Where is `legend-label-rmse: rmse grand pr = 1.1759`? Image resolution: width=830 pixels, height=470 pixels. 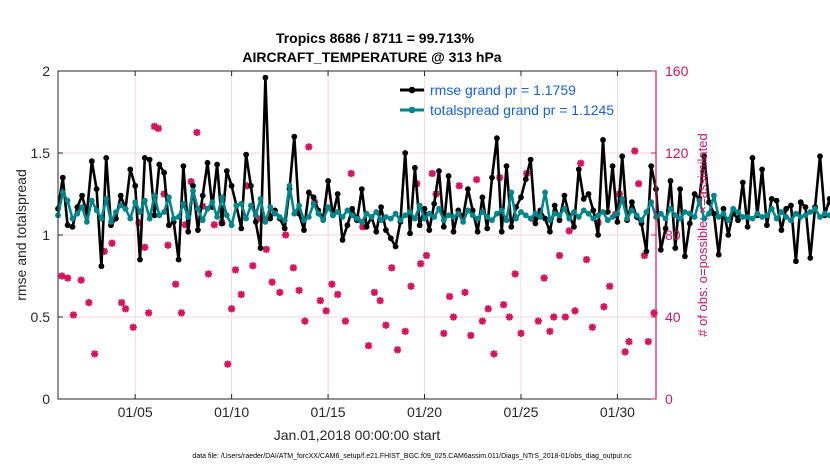
legend-label-rmse: rmse grand pr = 1.1759 is located at coordinates (503, 90).